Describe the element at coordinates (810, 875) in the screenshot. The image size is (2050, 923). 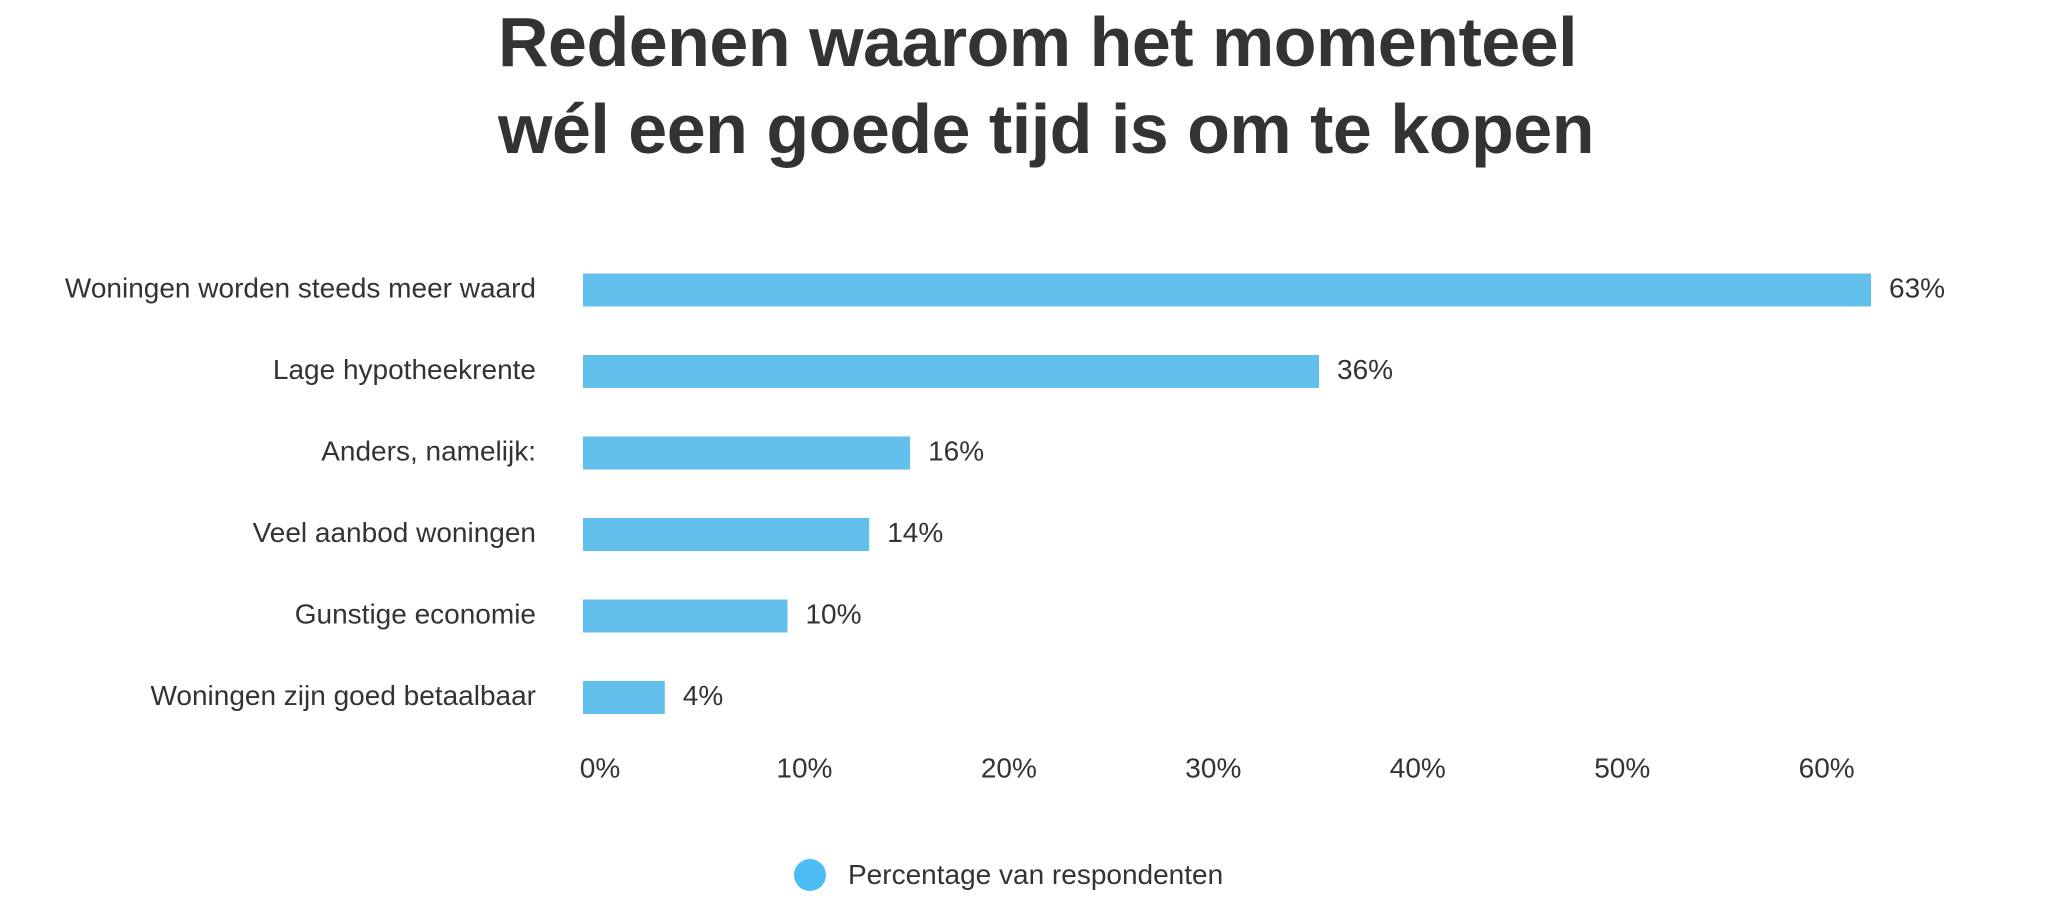
I see `legend-marker` at that location.